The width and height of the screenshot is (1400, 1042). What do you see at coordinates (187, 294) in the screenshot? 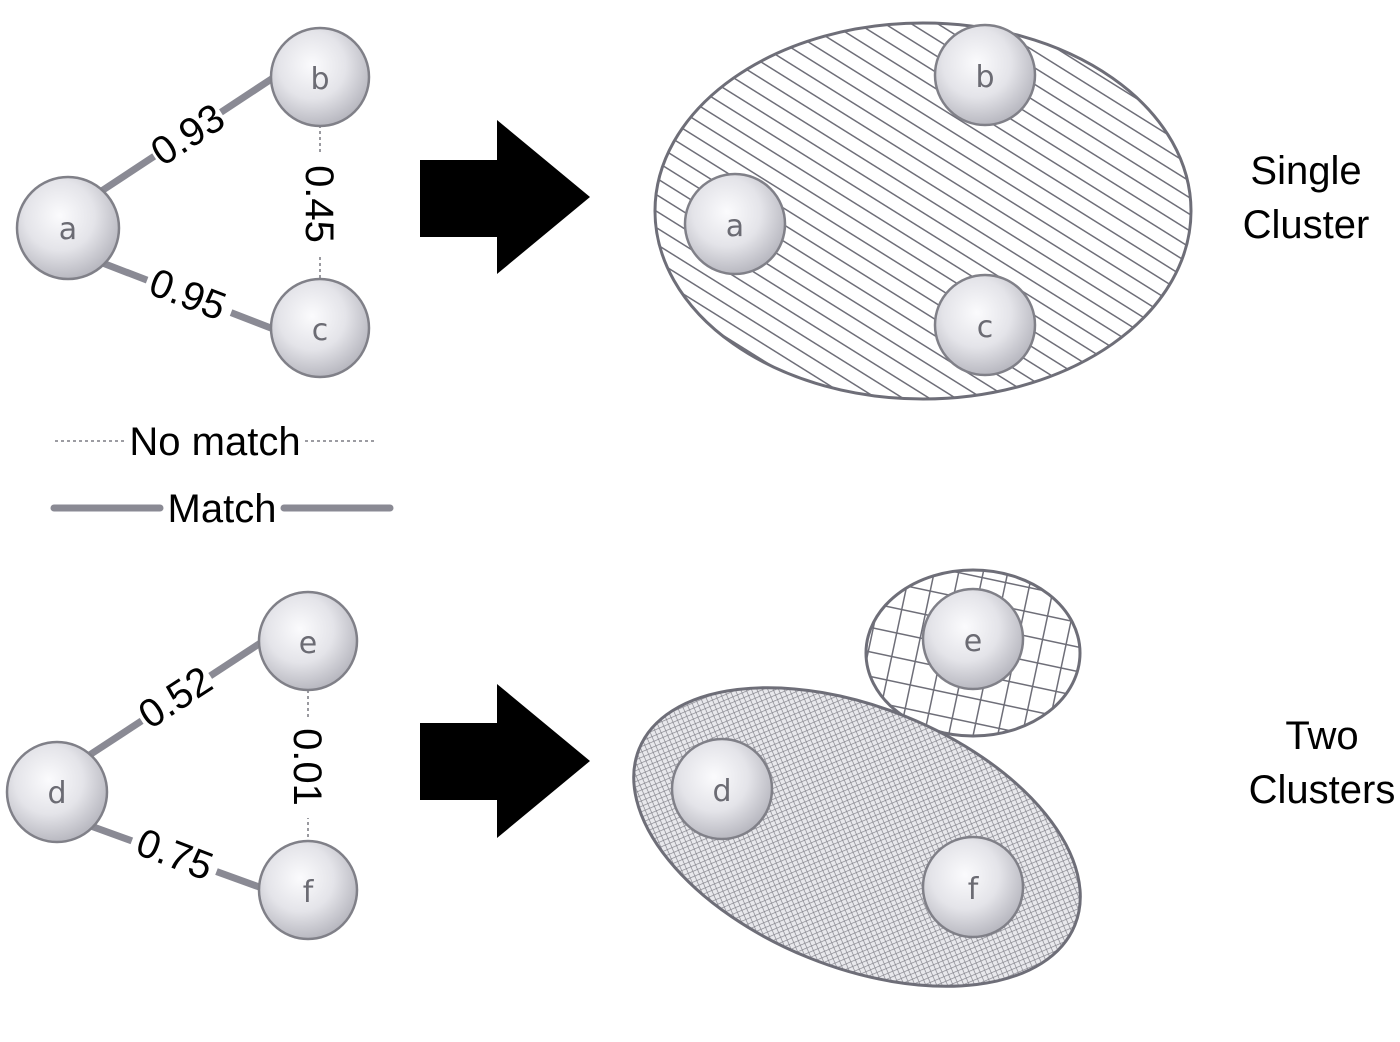
I see `weight-label-ac: 0.95` at bounding box center [187, 294].